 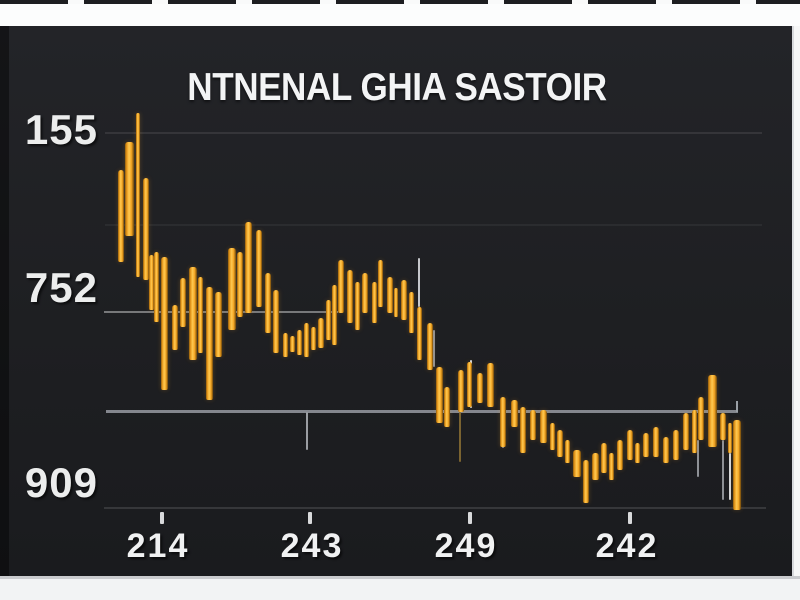 I want to click on x-axis-label: 214, so click(x=158, y=546).